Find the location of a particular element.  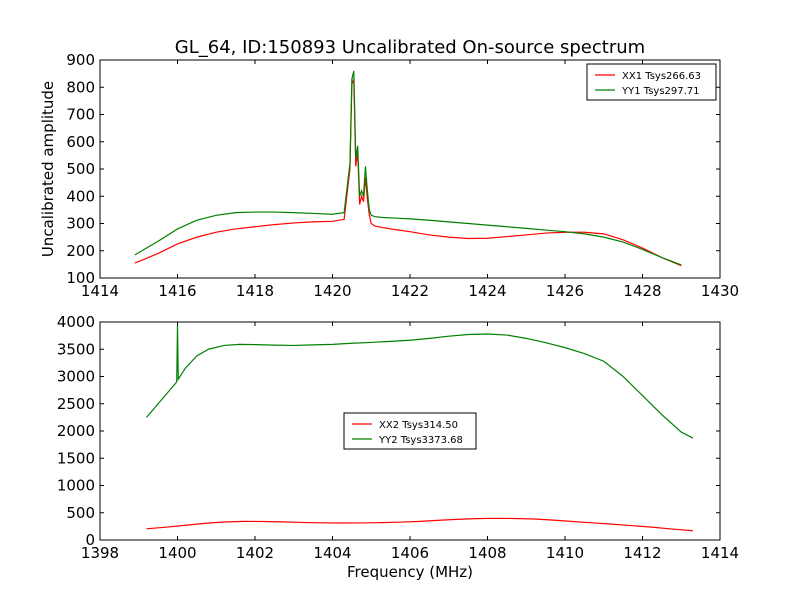

y-tick-label: 0 is located at coordinates (90, 540).